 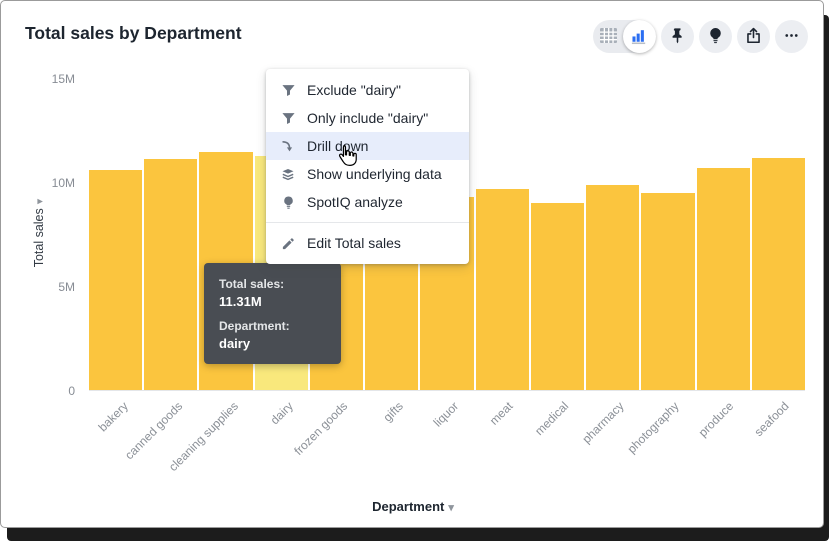 What do you see at coordinates (653, 428) in the screenshot?
I see `x-label-photography: photography` at bounding box center [653, 428].